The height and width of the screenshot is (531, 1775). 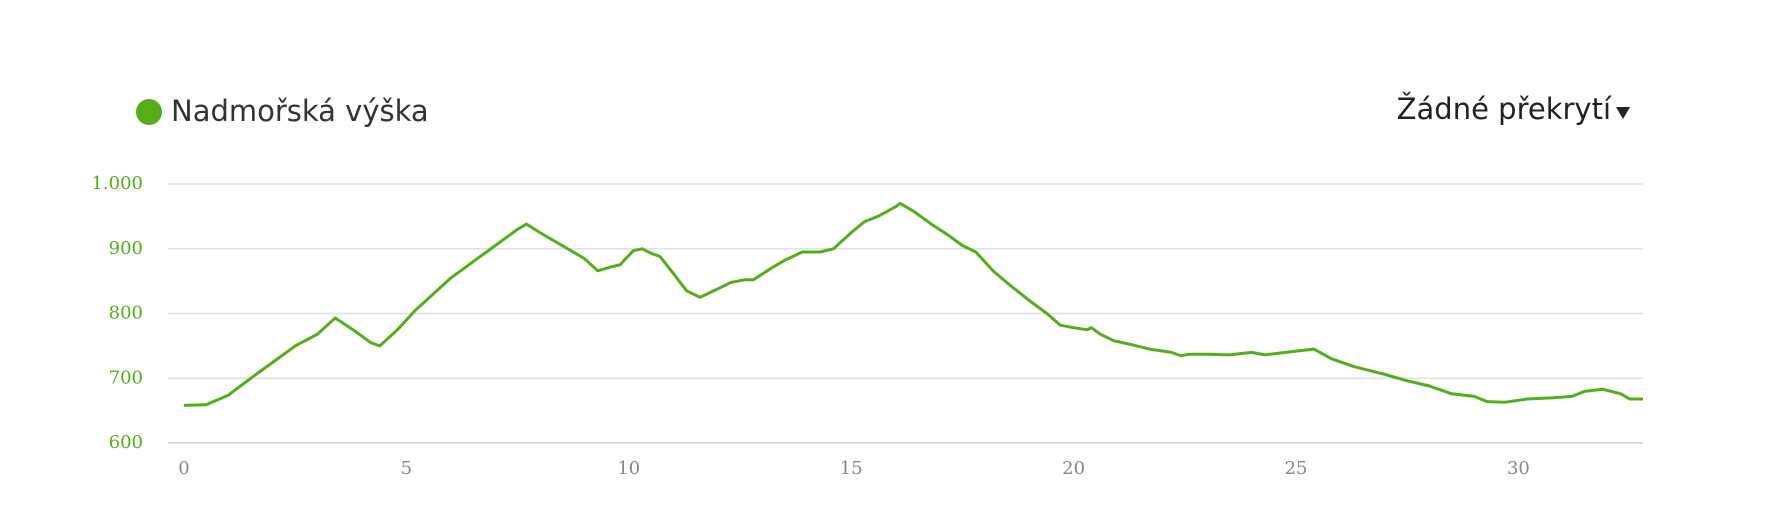 What do you see at coordinates (117, 183) in the screenshot?
I see `y-tick-label: 1.000` at bounding box center [117, 183].